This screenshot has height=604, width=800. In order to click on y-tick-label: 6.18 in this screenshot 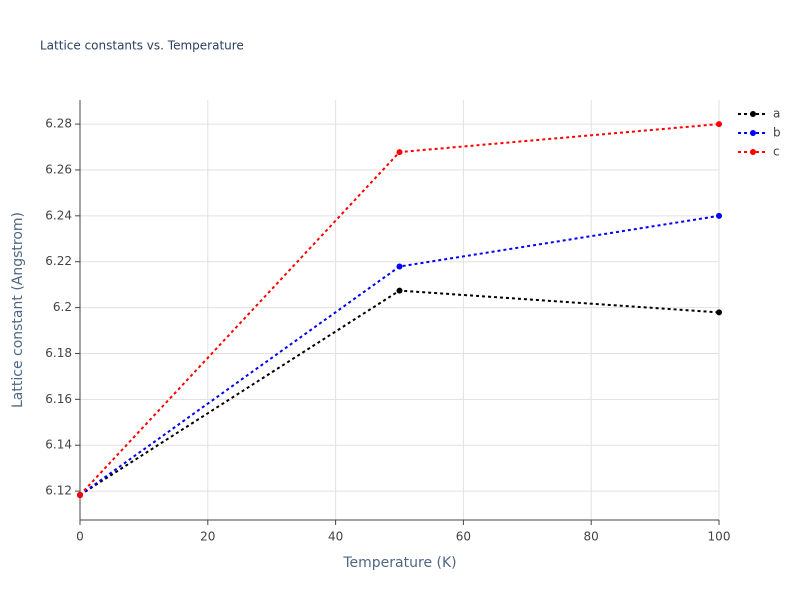, I will do `click(58, 353)`.